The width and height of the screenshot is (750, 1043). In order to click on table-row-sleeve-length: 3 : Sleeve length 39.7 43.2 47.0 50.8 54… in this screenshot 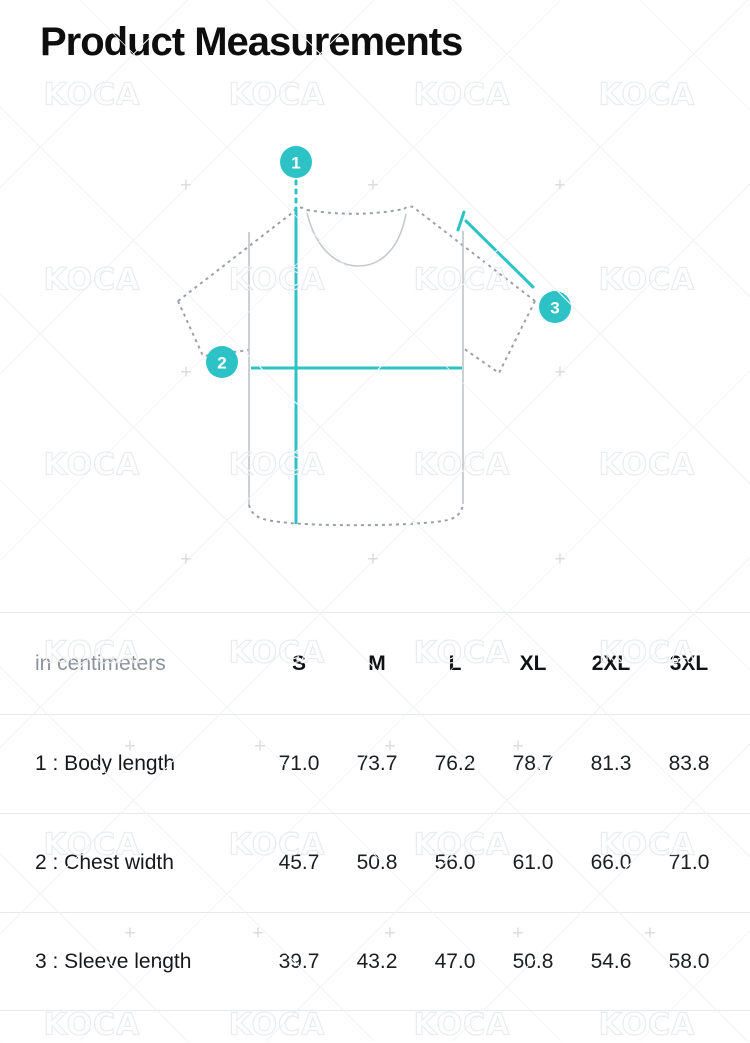, I will do `click(375, 961)`.